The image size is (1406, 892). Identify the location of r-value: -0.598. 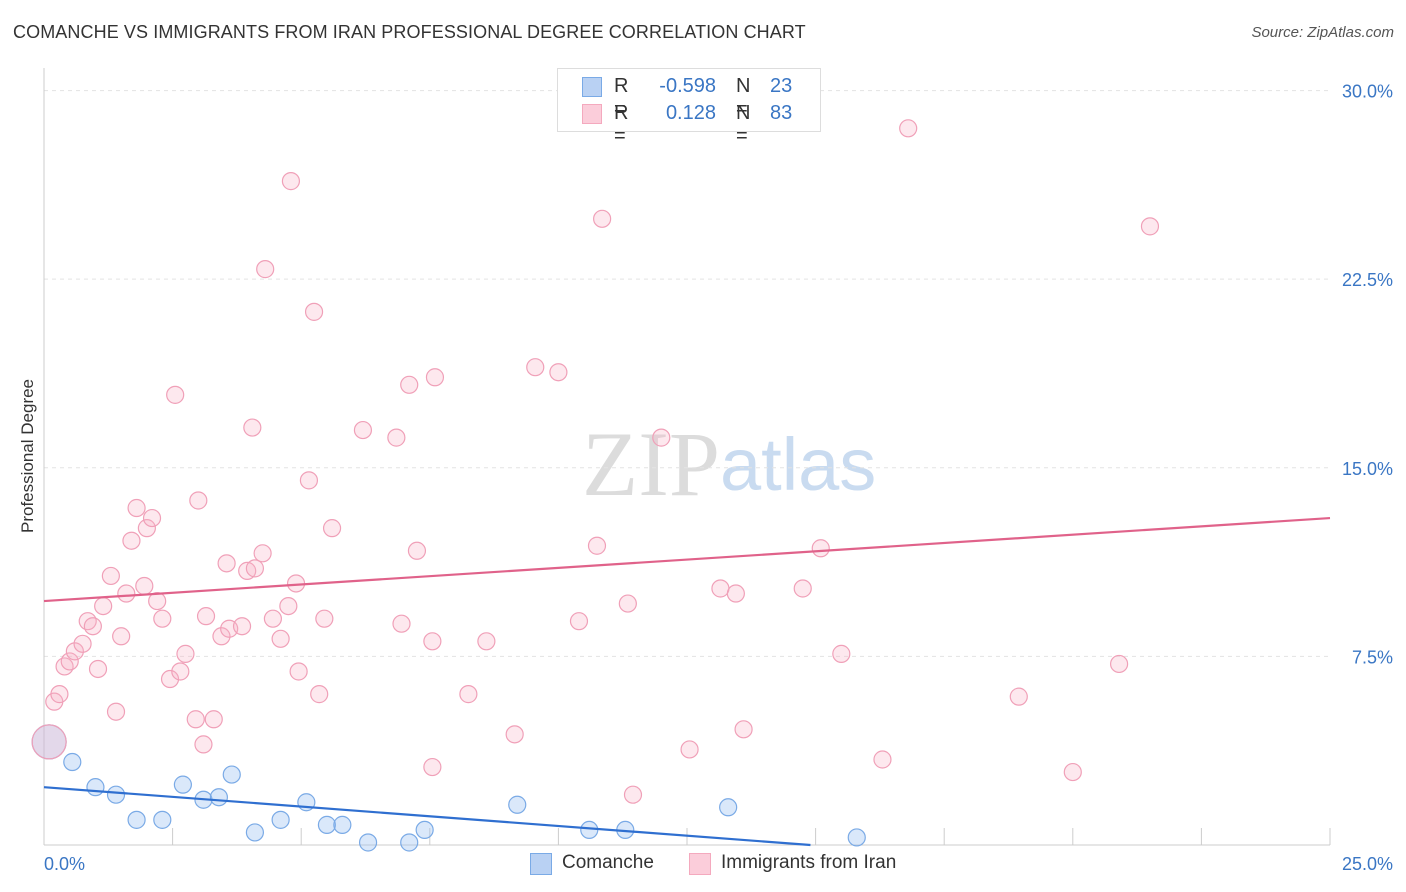
(687, 86).